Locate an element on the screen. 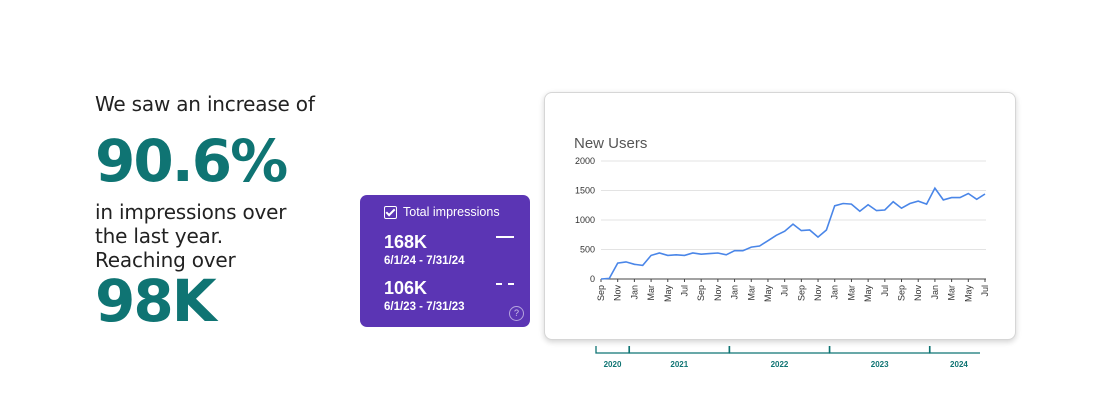  previous-impressions-value: 106K is located at coordinates (406, 288).